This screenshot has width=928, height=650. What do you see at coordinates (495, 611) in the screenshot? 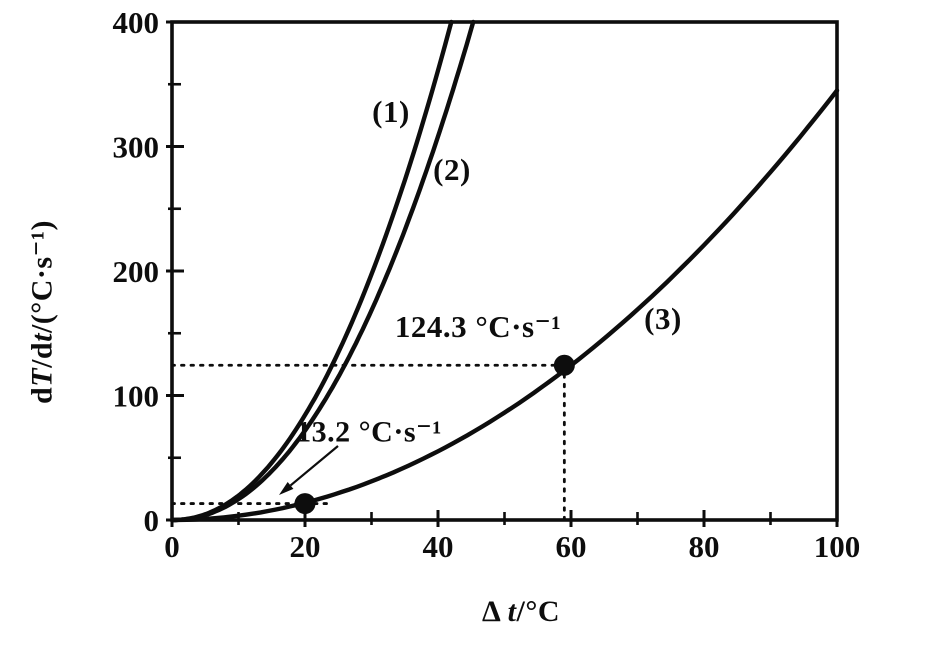
I see `x-axis-title-text: Δ` at bounding box center [495, 611].